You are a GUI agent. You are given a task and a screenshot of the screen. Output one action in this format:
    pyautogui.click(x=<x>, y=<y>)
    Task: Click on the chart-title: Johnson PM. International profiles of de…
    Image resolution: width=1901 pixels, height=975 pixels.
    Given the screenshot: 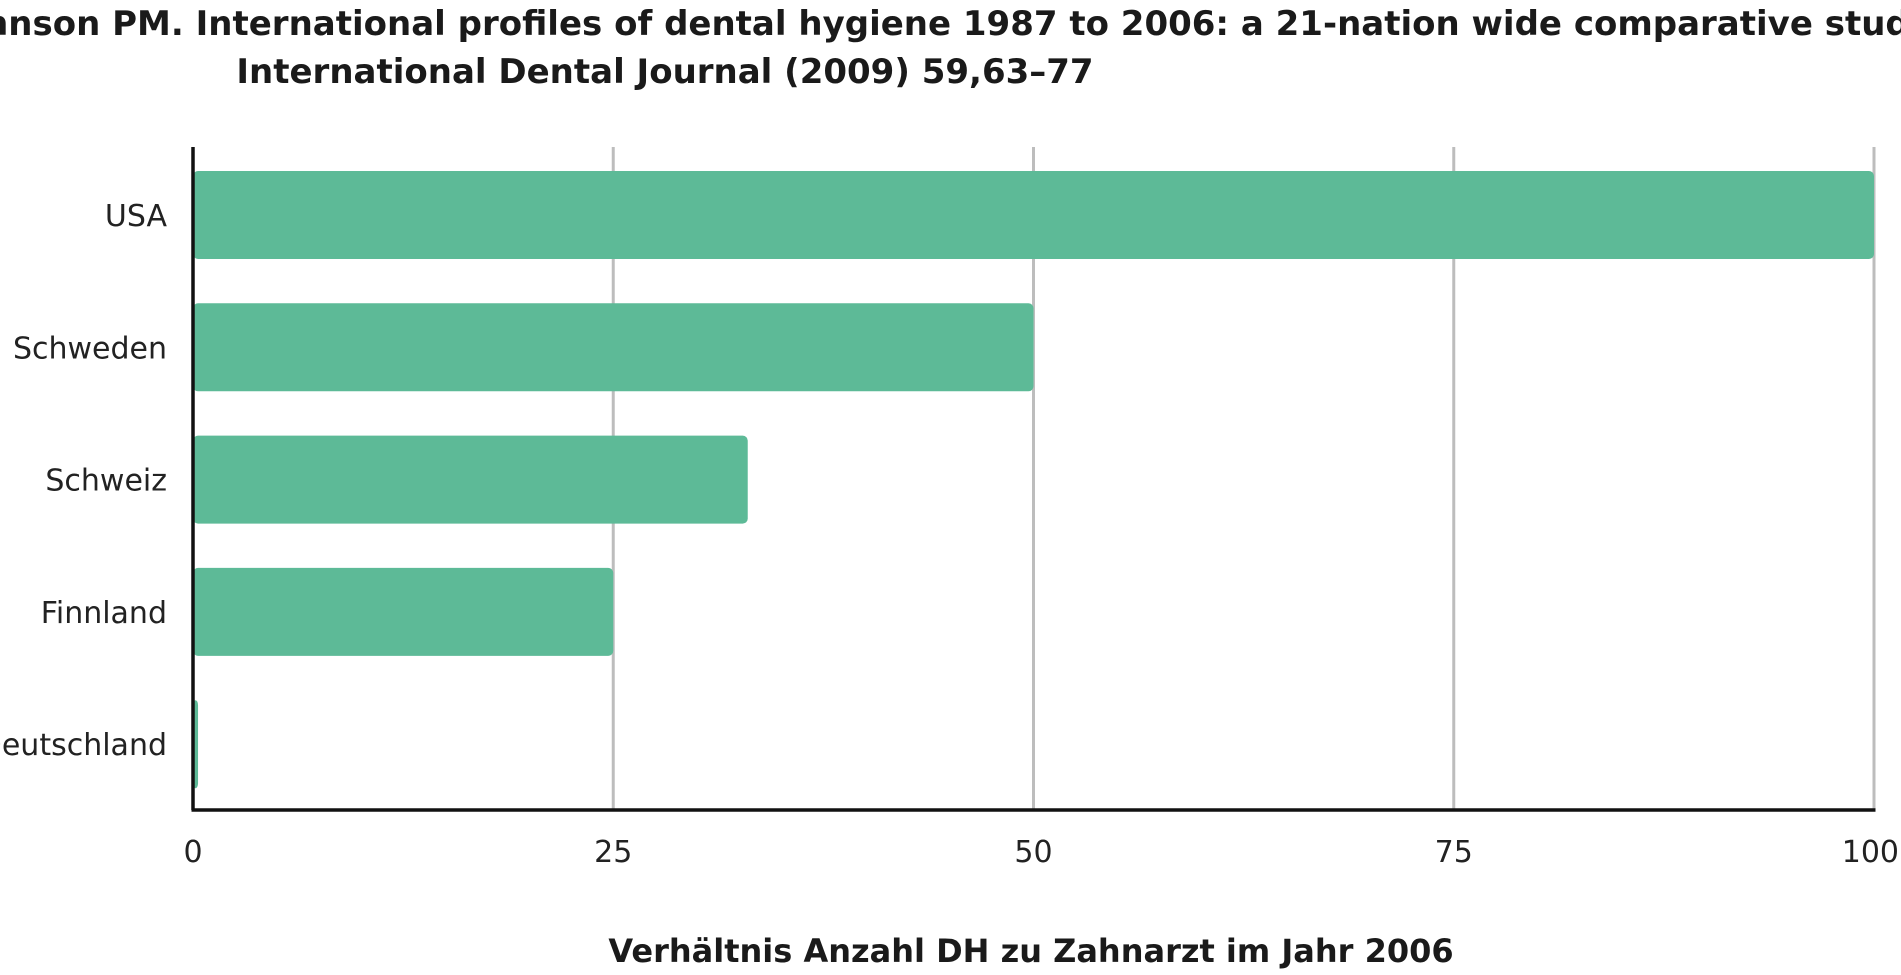 What is the action you would take?
    pyautogui.click(x=950, y=24)
    